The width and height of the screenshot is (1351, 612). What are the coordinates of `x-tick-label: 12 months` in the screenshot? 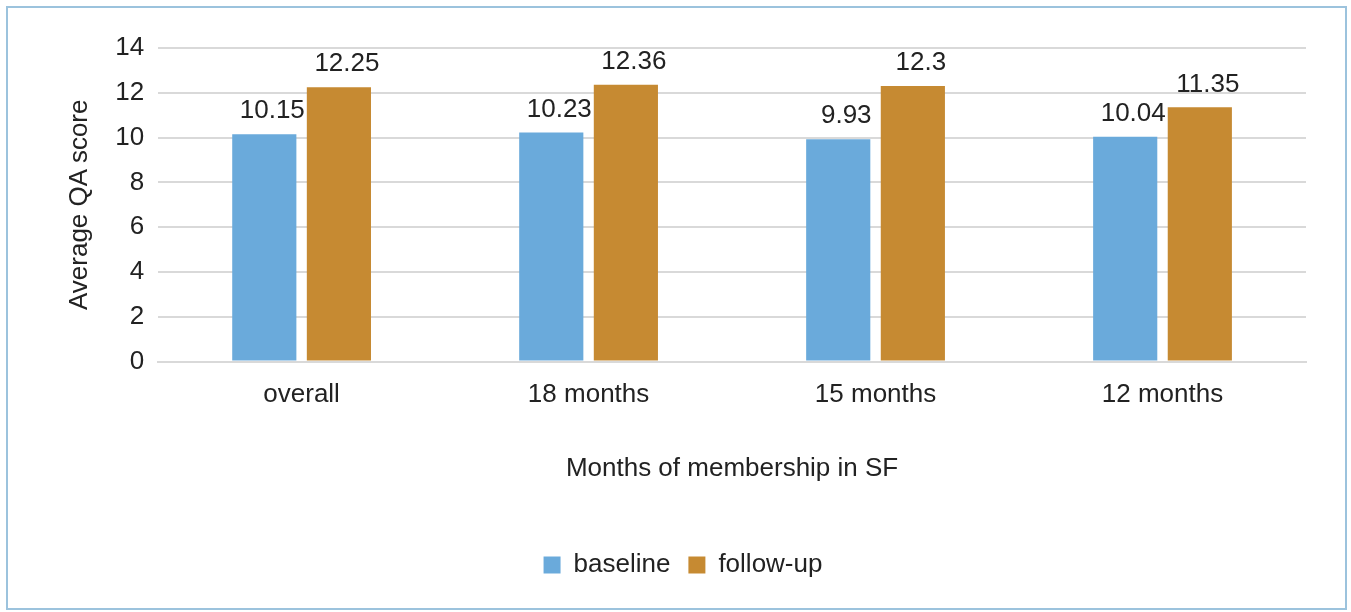 It's located at (1162, 393).